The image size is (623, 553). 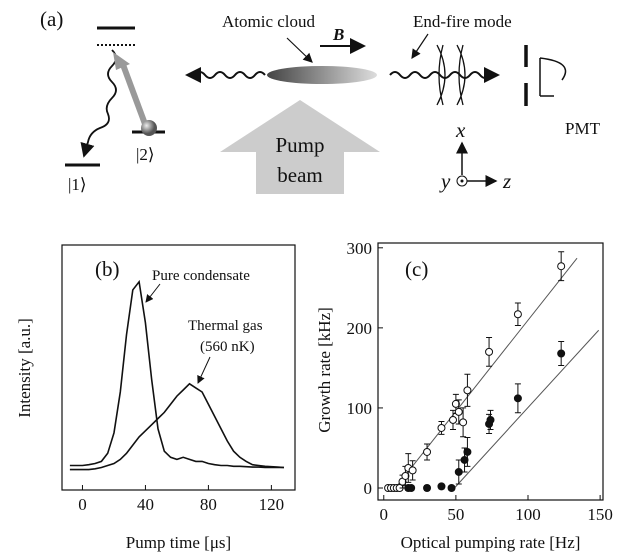 I want to click on axis-name: x, so click(x=460, y=130).